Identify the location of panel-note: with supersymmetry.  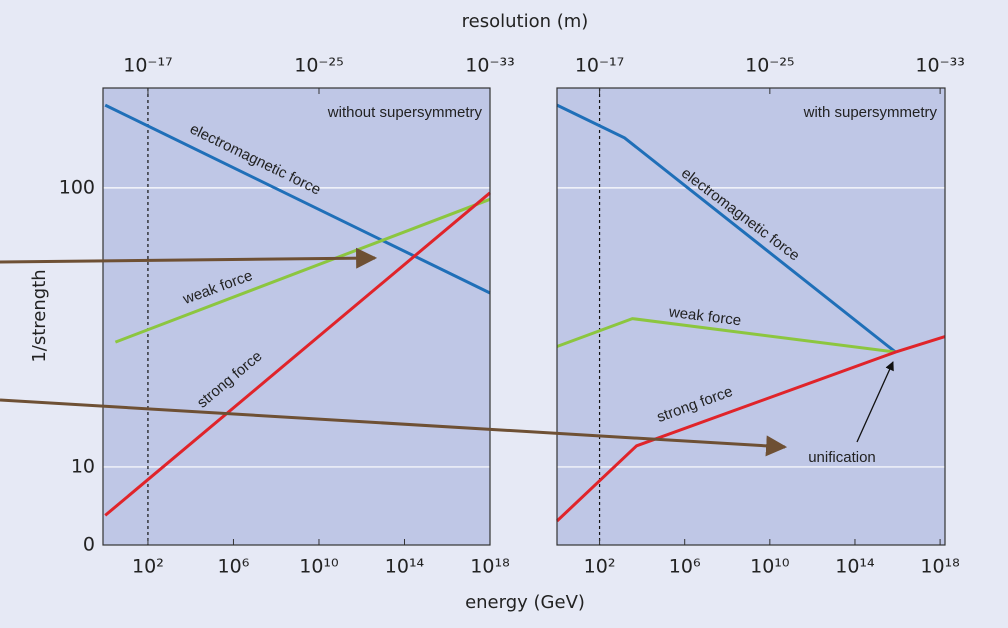
(870, 112).